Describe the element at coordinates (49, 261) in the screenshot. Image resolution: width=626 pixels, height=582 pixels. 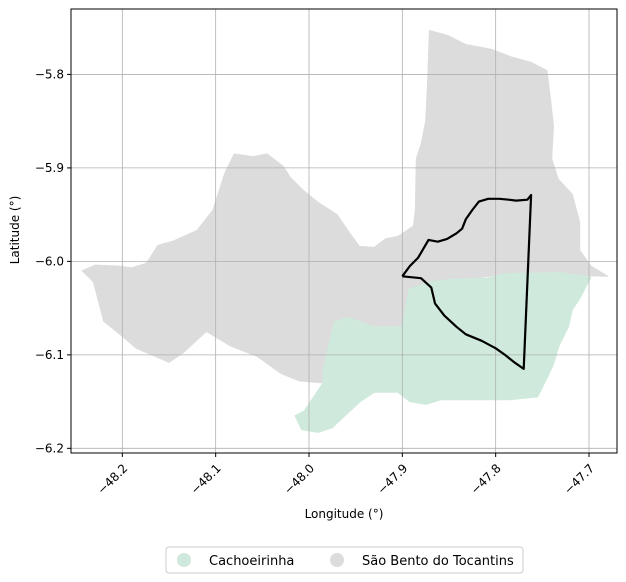
I see `y-tick-label: −6.0` at that location.